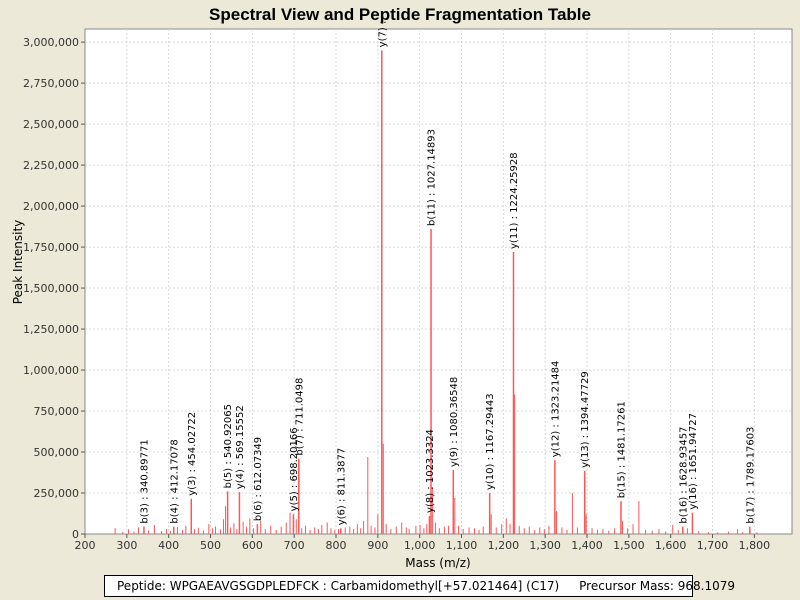 The height and width of the screenshot is (600, 800). I want to click on peak-label: y(8) : 1023.3324, so click(430, 471).